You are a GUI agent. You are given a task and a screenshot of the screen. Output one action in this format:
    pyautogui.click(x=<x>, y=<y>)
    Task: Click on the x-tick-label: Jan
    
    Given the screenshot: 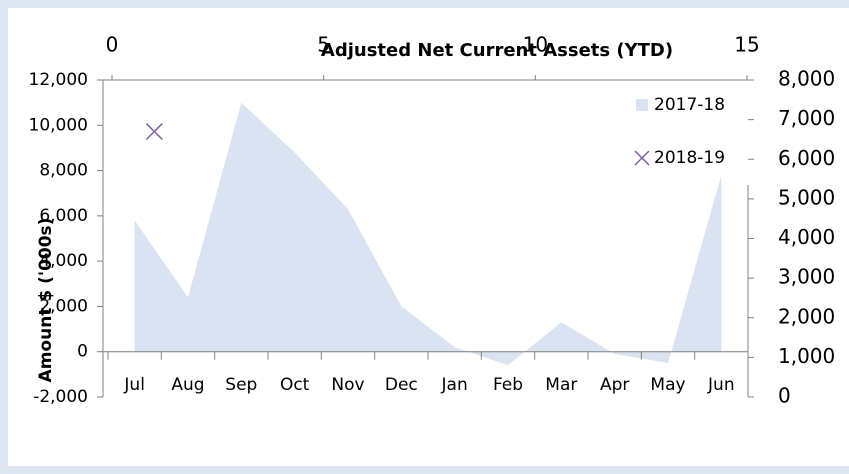 What is the action you would take?
    pyautogui.click(x=454, y=385)
    